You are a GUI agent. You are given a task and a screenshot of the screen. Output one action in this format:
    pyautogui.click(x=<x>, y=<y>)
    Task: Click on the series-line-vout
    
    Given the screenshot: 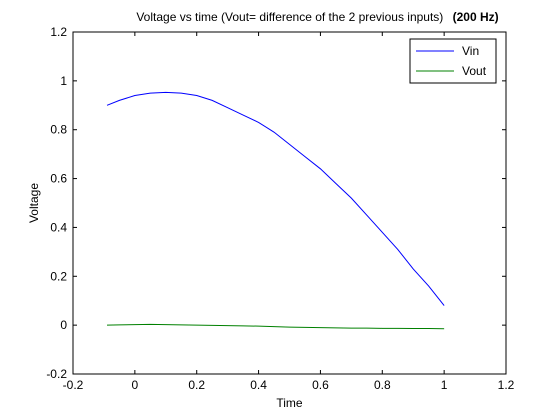 What is the action you would take?
    pyautogui.click(x=276, y=326)
    